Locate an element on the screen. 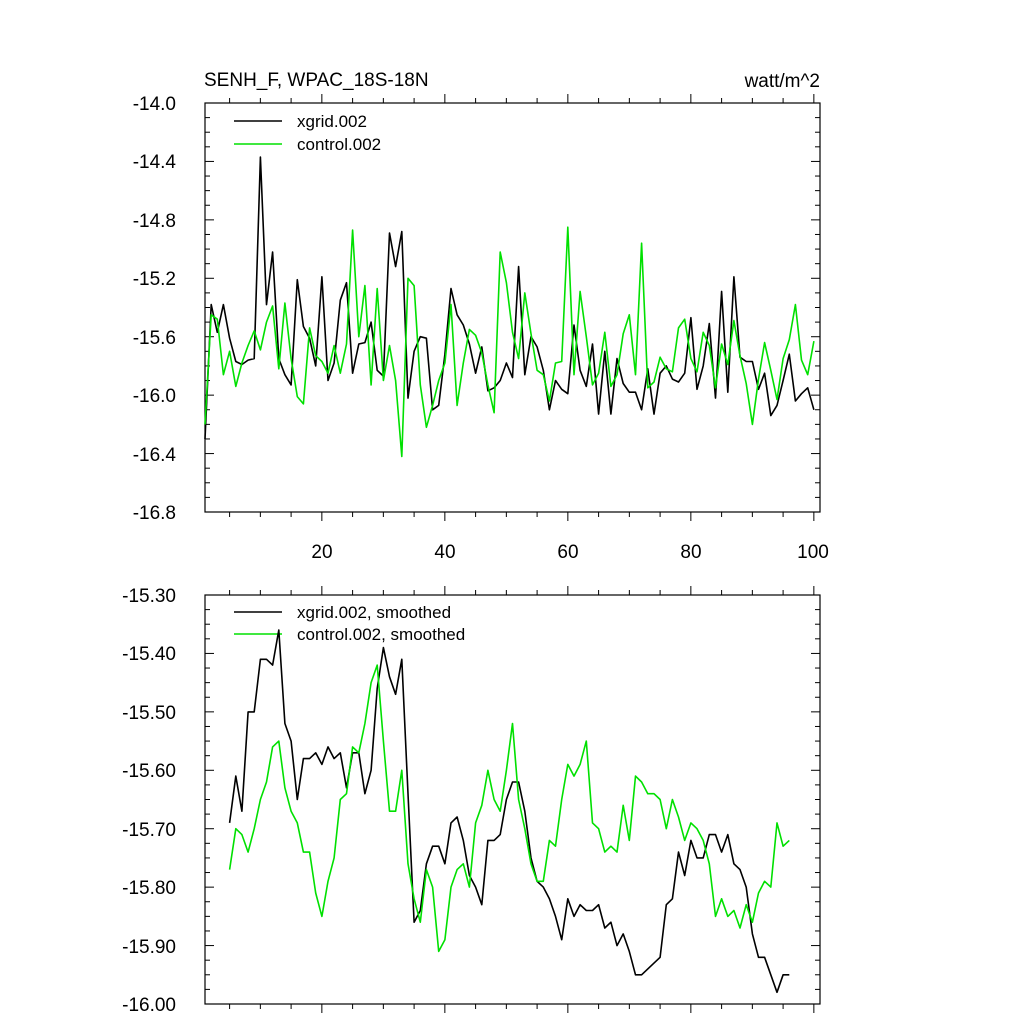 The image size is (1024, 1024). legend-label-xgrid: xgrid.002 is located at coordinates (332, 121).